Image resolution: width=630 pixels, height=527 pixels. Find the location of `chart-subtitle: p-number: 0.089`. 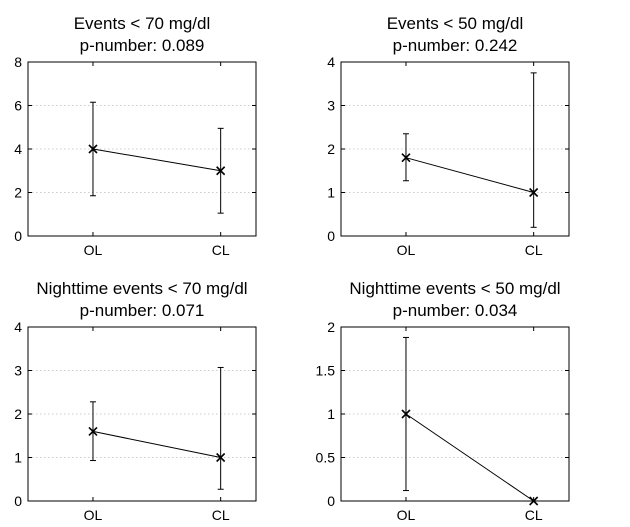

chart-subtitle: p-number: 0.089 is located at coordinates (142, 45).